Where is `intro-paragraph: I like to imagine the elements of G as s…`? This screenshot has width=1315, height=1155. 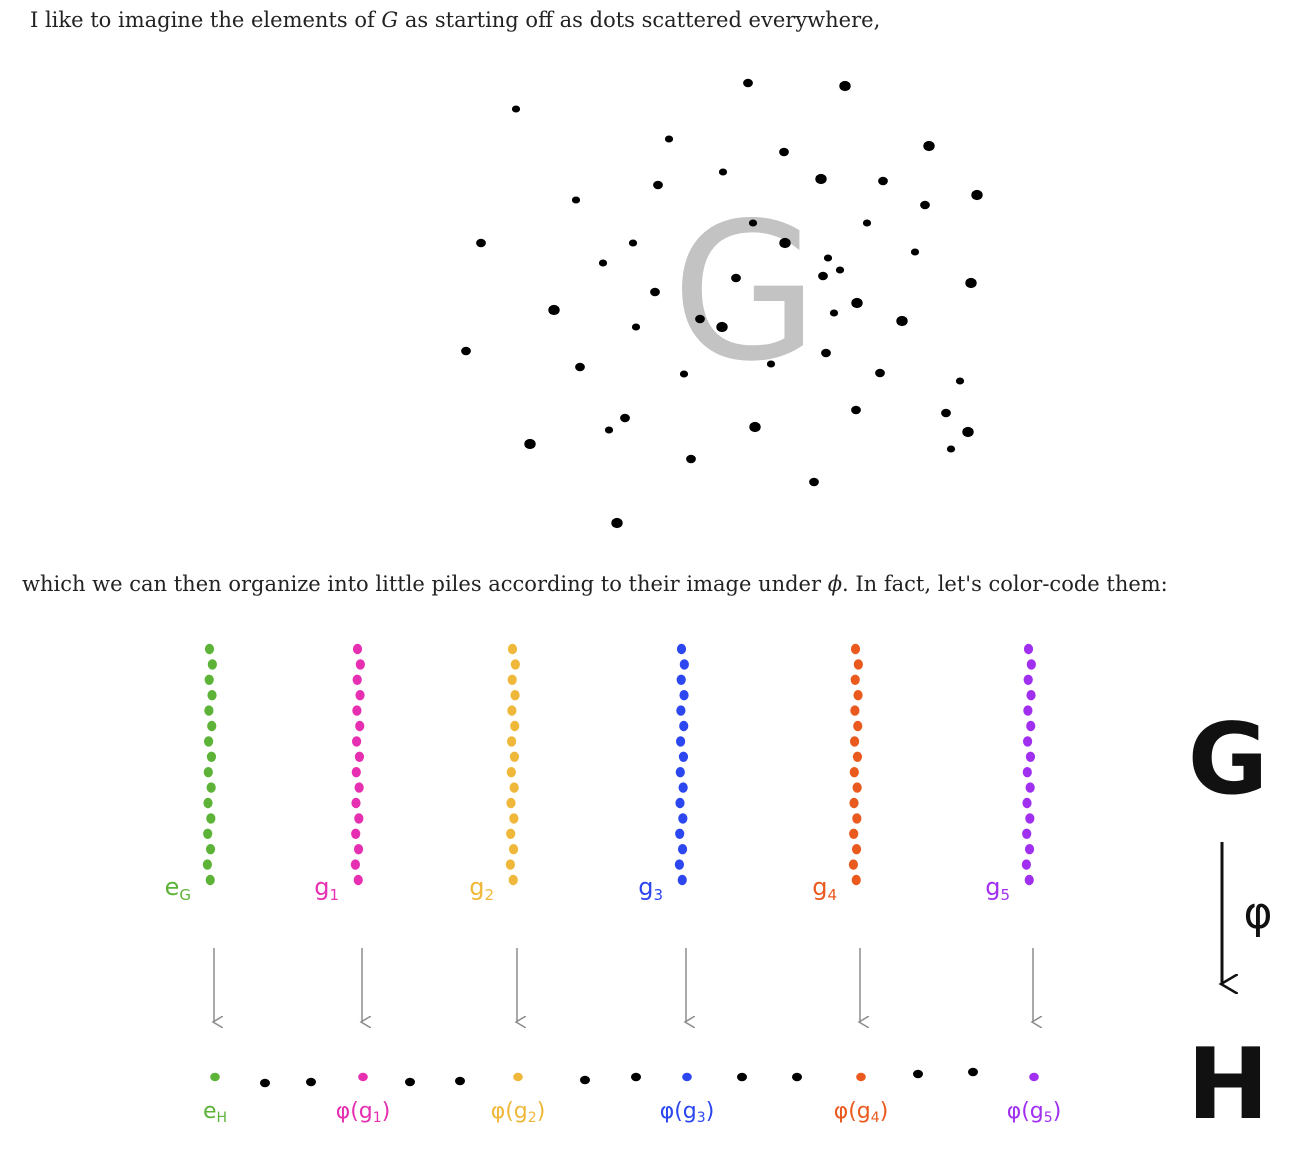 intro-paragraph: I like to imagine the elements of G as s… is located at coordinates (455, 20).